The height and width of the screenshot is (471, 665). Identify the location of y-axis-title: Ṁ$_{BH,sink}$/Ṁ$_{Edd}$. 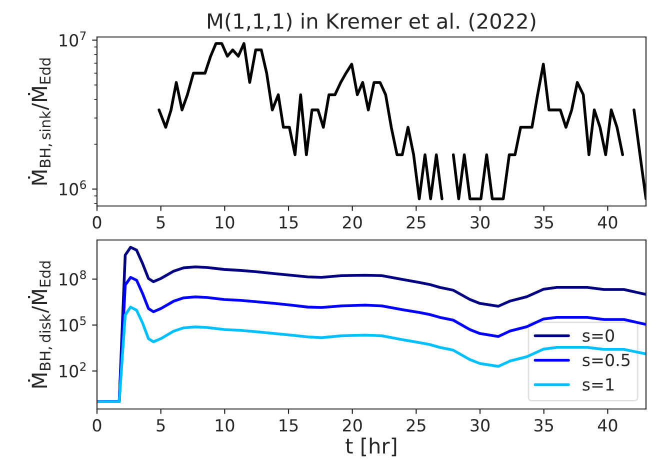
(40, 121).